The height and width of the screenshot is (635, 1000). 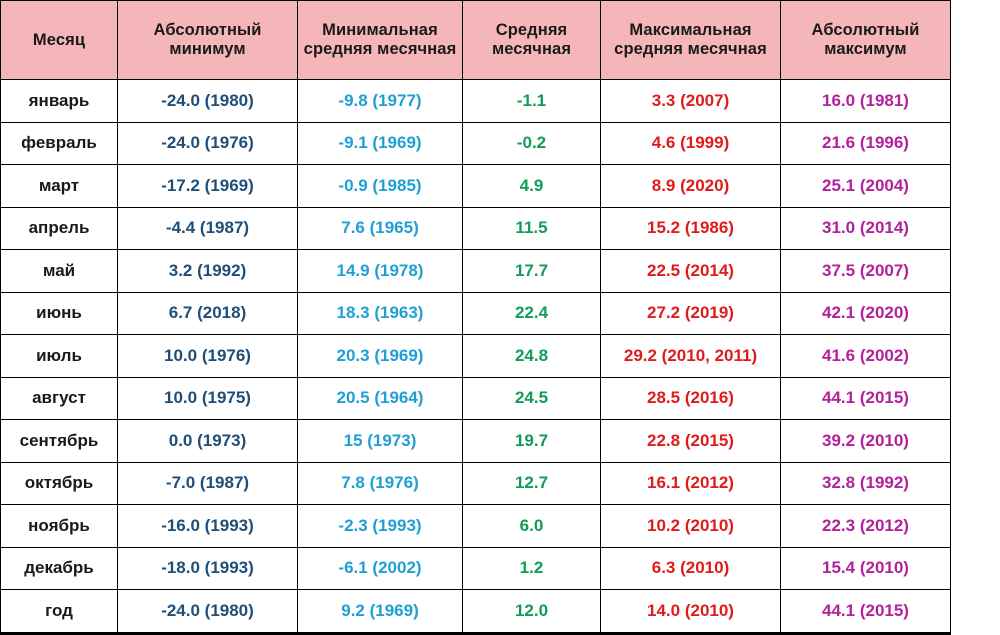 I want to click on column-header-monthly-average: Средняя месячная, so click(x=531, y=40).